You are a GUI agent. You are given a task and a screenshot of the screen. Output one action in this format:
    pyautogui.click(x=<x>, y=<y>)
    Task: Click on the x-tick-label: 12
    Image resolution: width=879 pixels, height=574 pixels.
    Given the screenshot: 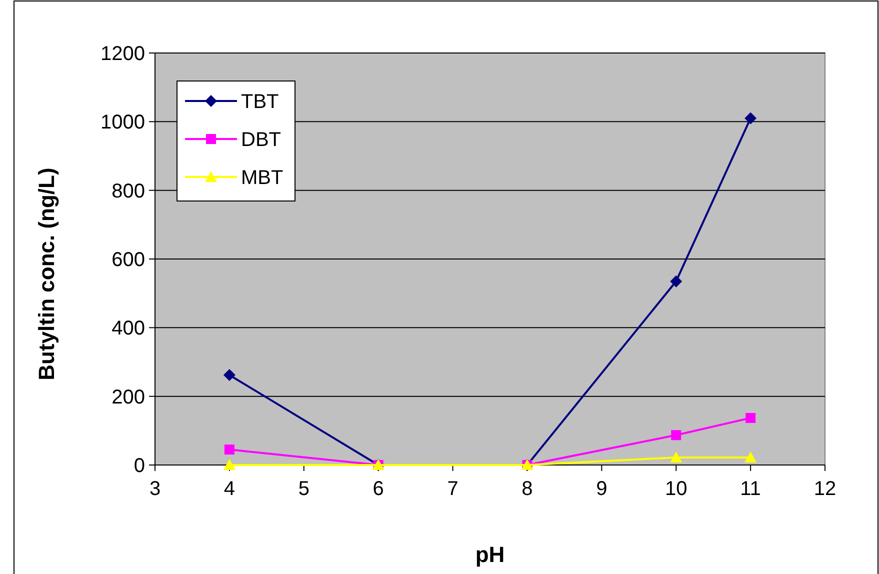 What is the action you would take?
    pyautogui.click(x=825, y=489)
    